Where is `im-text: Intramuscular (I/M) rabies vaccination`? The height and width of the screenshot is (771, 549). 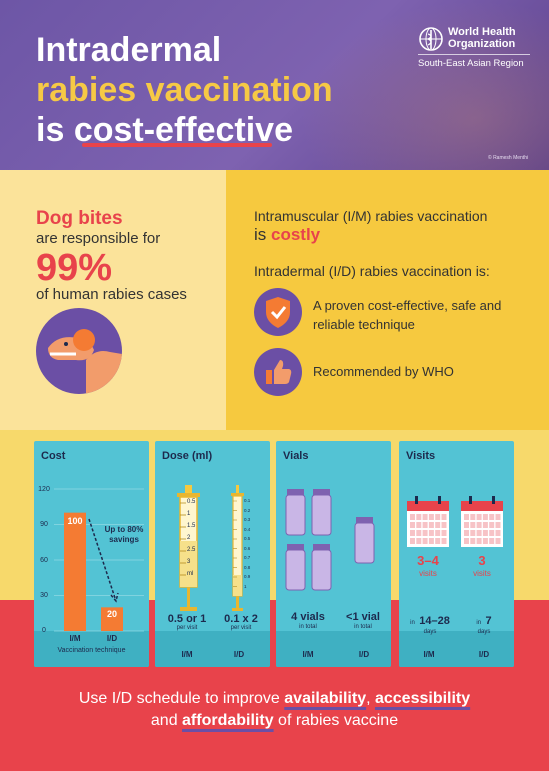
im-text: Intramuscular (I/M) rabies vaccination is located at coordinates (371, 216).